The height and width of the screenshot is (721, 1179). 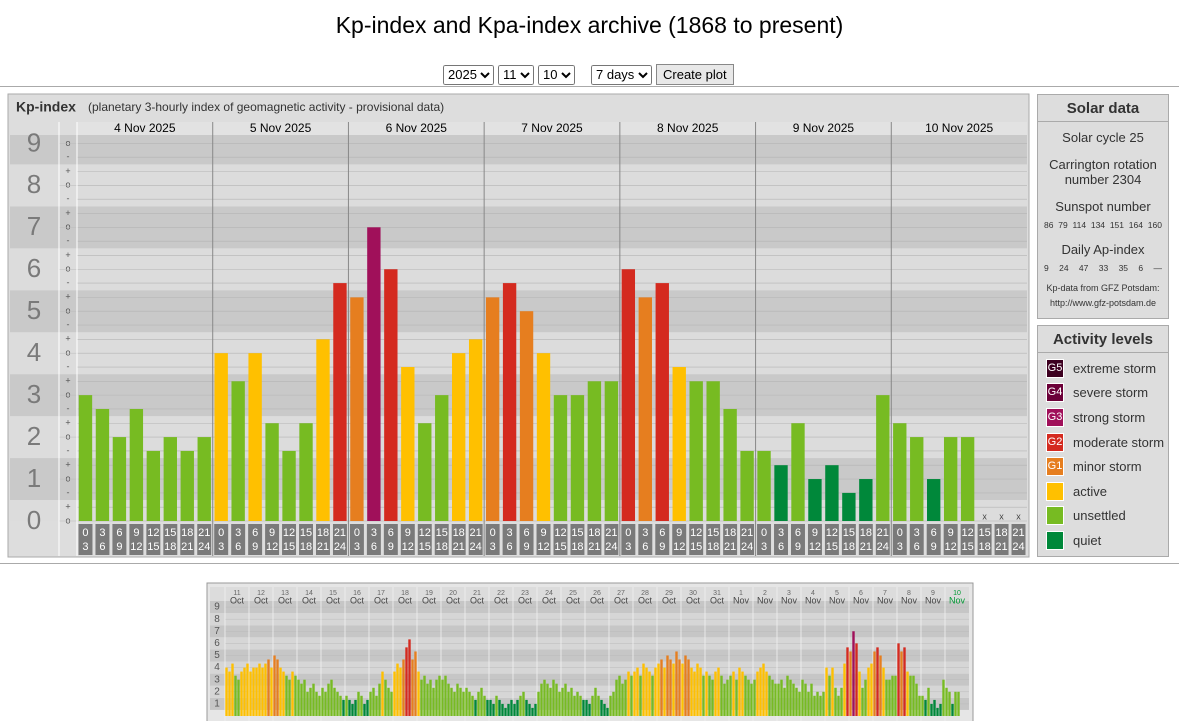 I want to click on hour-from: 9, so click(x=272, y=533).